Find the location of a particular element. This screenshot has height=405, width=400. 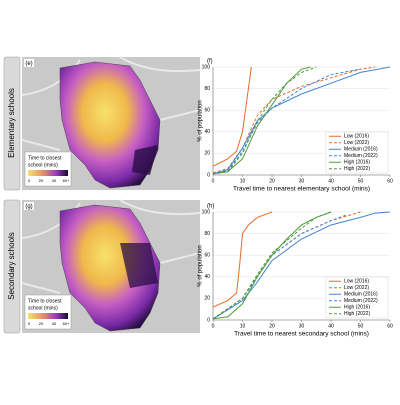

heat-region is located at coordinates (110, 268).